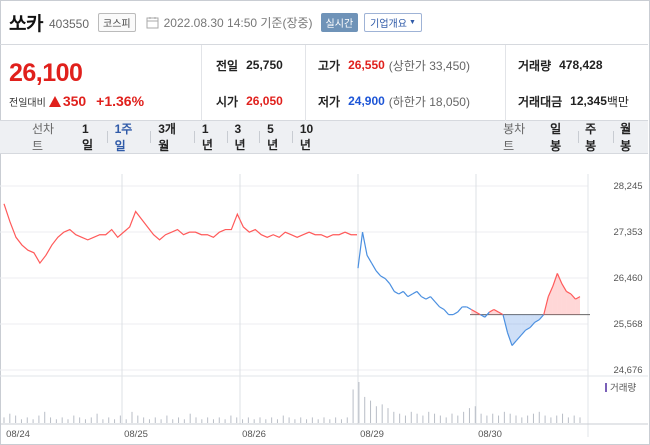  Describe the element at coordinates (490, 434) in the screenshot. I see `x-tick-label: 08/30` at that location.